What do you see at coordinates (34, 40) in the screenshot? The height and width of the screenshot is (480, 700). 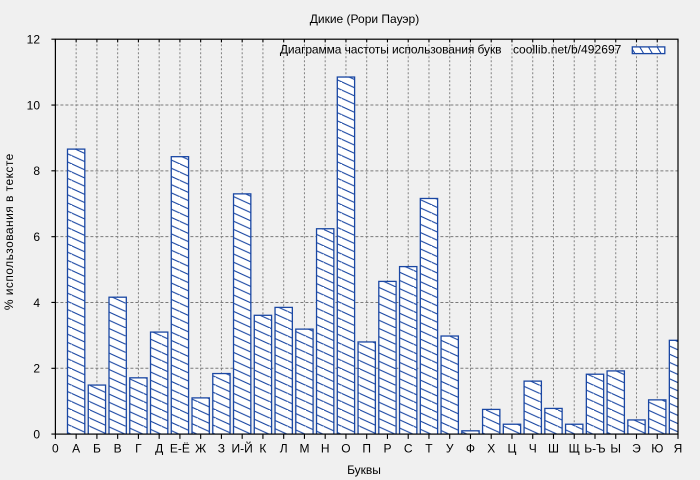 I see `svg-text: 12` at bounding box center [34, 40].